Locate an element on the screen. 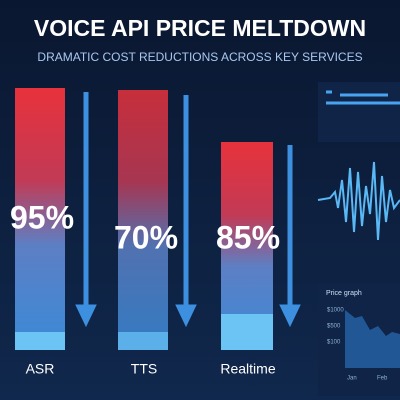 Image resolution: width=400 pixels, height=400 pixels. graph-y-label: $500 is located at coordinates (334, 327).